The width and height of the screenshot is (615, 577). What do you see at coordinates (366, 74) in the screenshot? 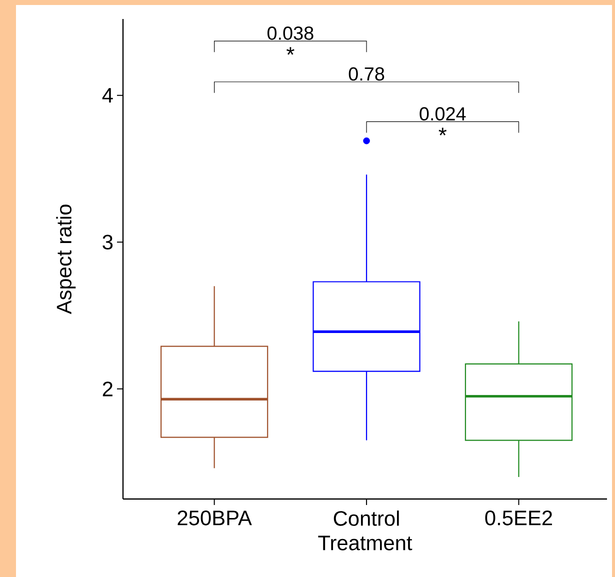
I see `annotation: 0.78` at bounding box center [366, 74].